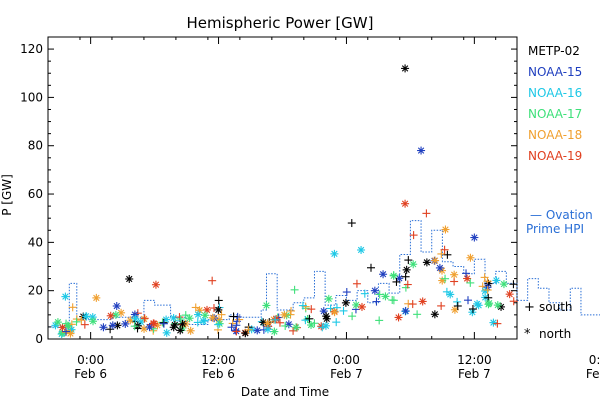  Describe the element at coordinates (594, 360) in the screenshot. I see `x-tick-time: 0:00` at that location.